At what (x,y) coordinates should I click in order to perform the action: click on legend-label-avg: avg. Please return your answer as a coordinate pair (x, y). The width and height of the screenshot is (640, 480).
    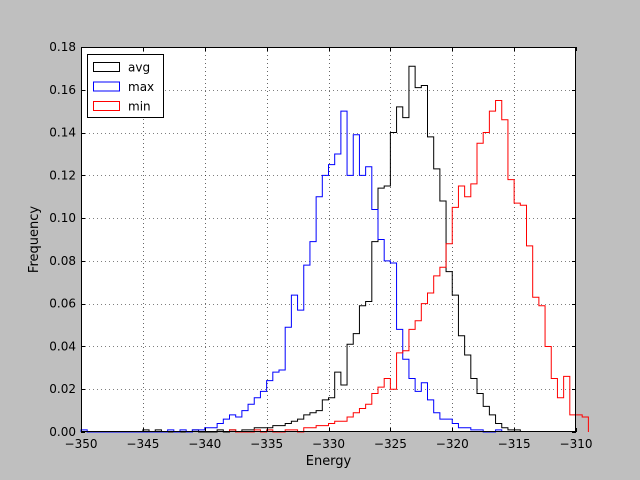
    Looking at the image, I should click on (139, 68).